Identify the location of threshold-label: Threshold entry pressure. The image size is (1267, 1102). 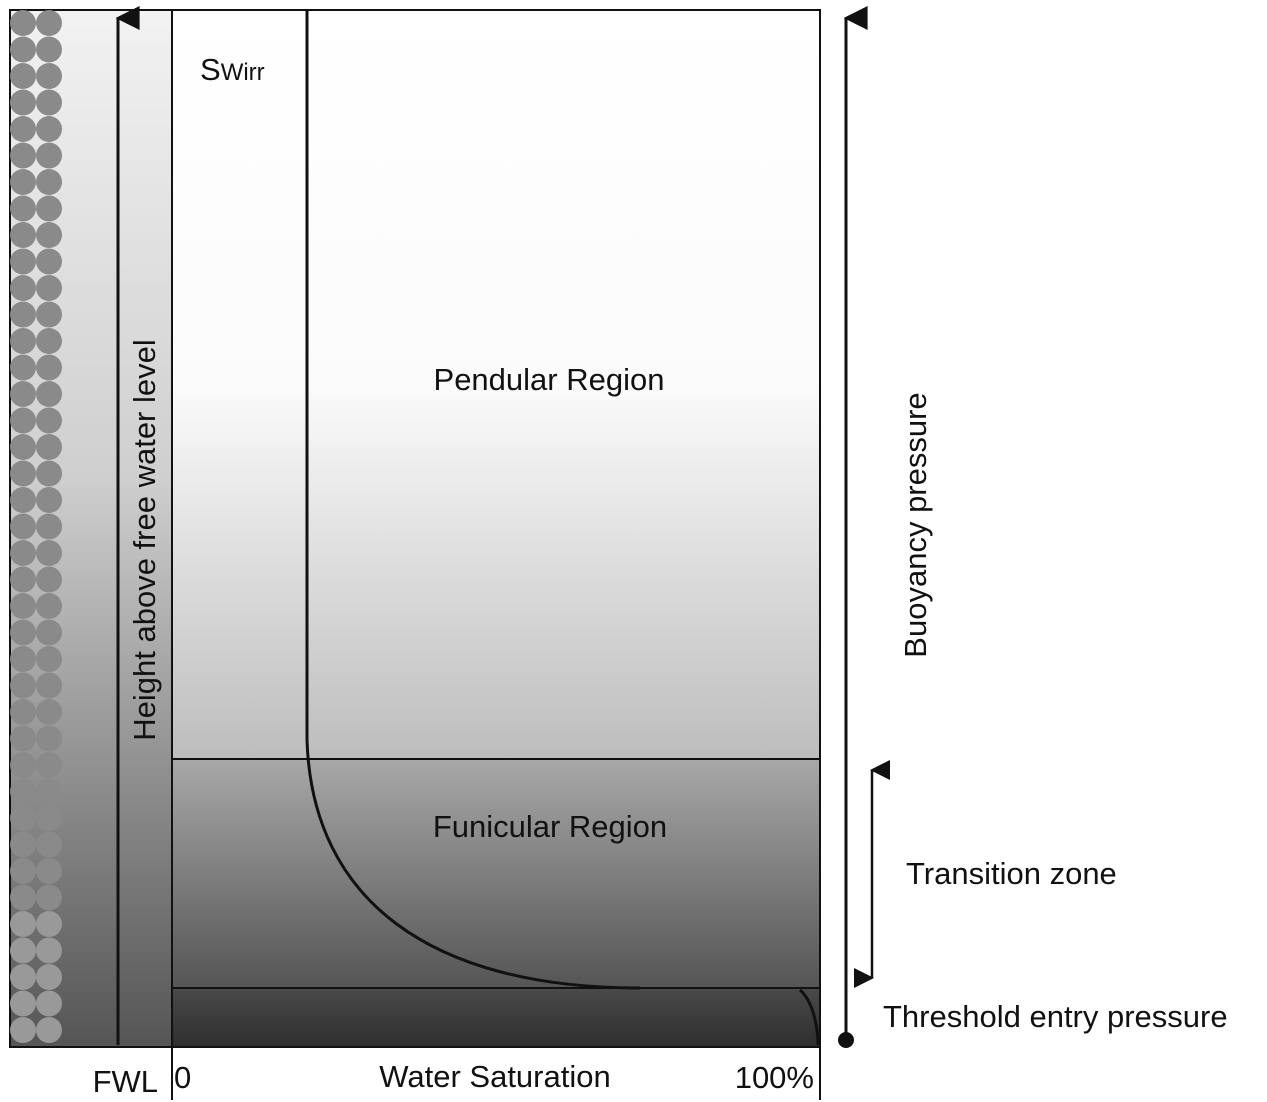
(1055, 1016).